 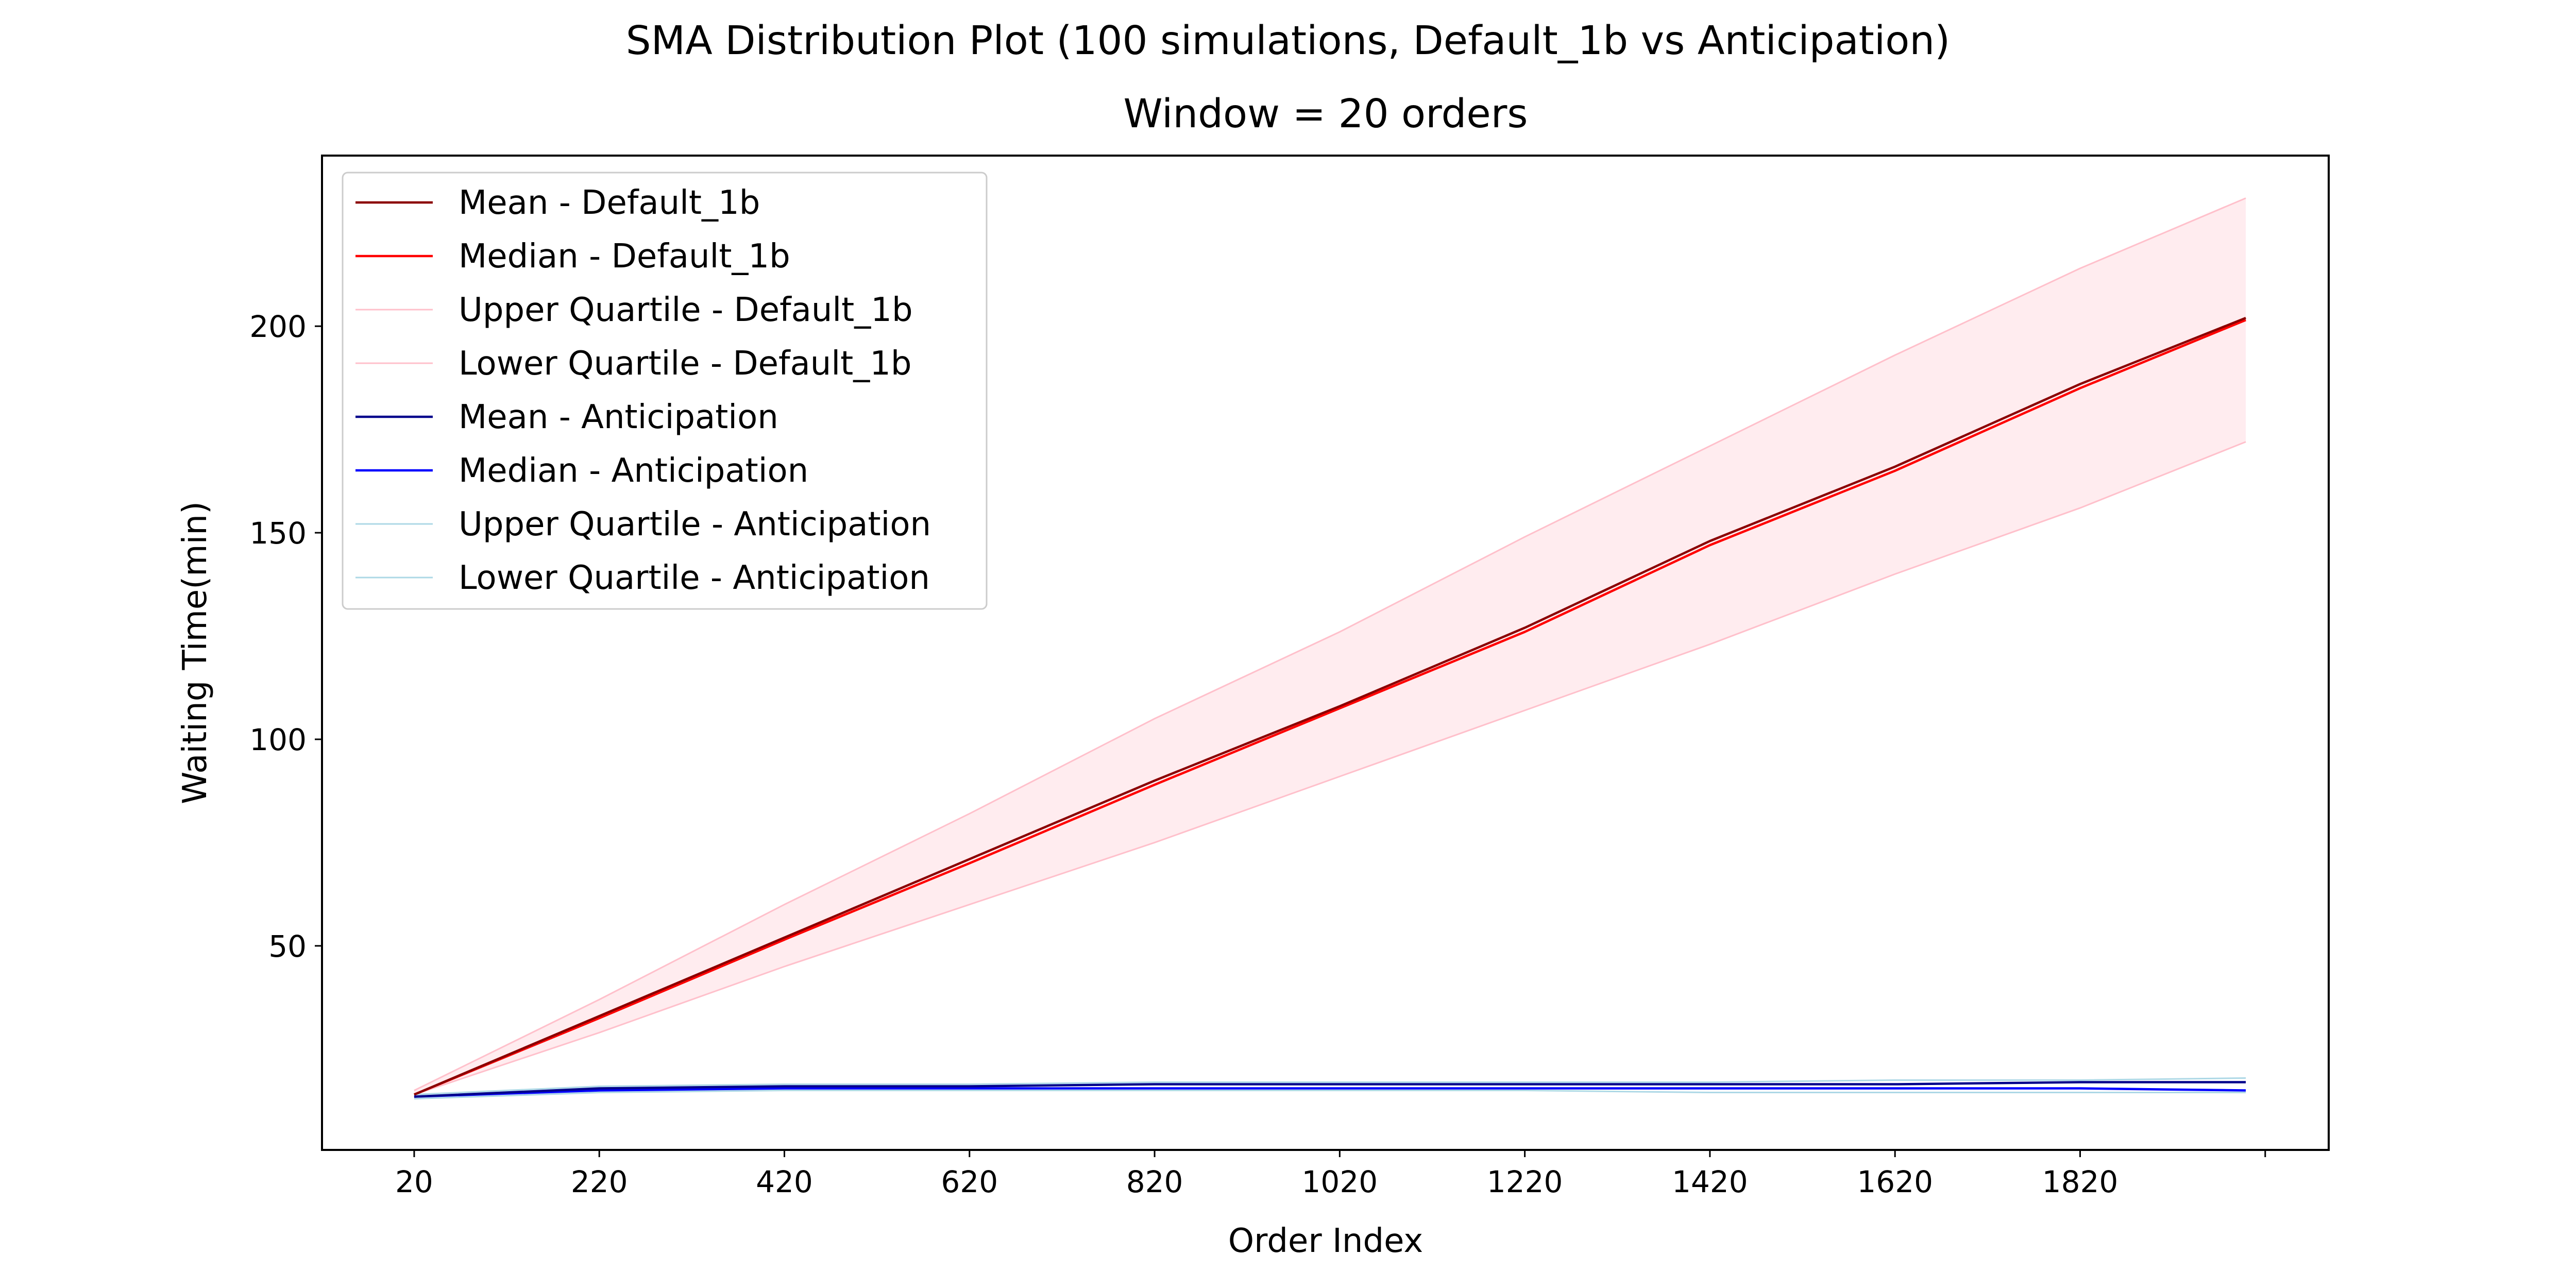 What do you see at coordinates (278, 739) in the screenshot?
I see `y-tick-label: 100` at bounding box center [278, 739].